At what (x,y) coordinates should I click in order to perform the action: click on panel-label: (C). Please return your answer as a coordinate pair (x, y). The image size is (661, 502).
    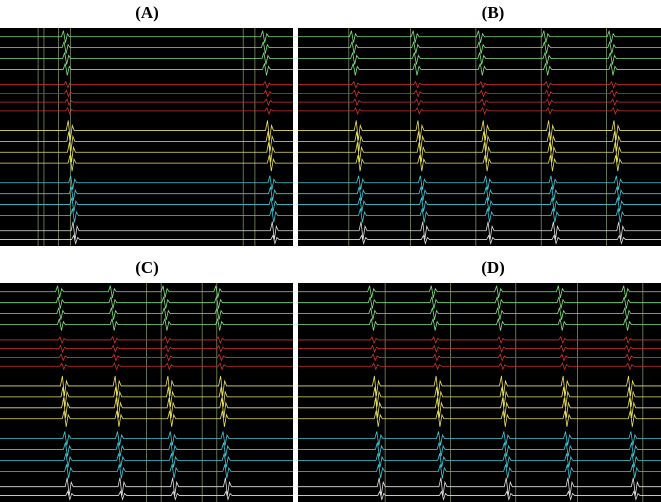
    Looking at the image, I should click on (147, 267).